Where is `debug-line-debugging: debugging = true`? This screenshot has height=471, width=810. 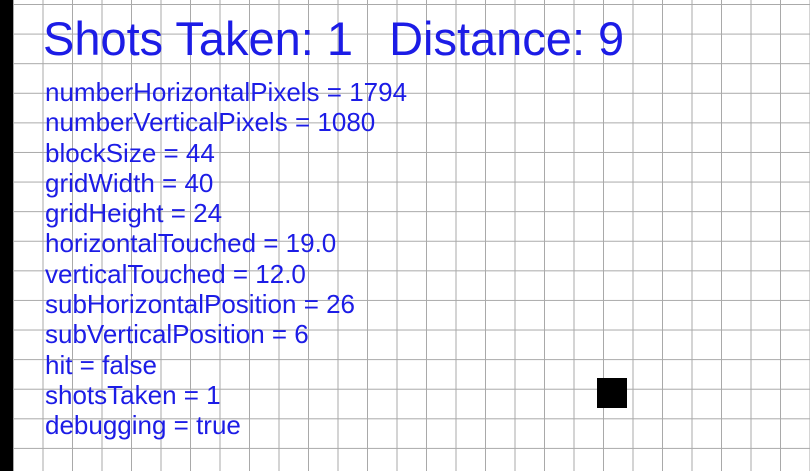
debug-line-debugging: debugging = true is located at coordinates (143, 425).